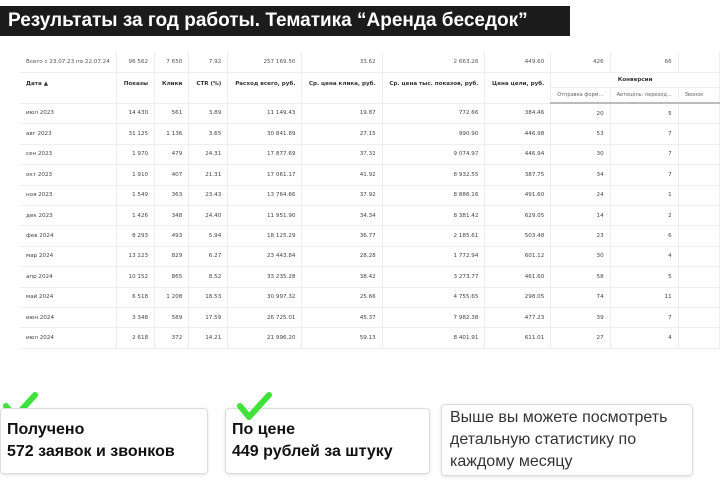 The height and width of the screenshot is (480, 720). Describe the element at coordinates (265, 88) in the screenshot. I see `column-header: Расход всего, руб.` at that location.